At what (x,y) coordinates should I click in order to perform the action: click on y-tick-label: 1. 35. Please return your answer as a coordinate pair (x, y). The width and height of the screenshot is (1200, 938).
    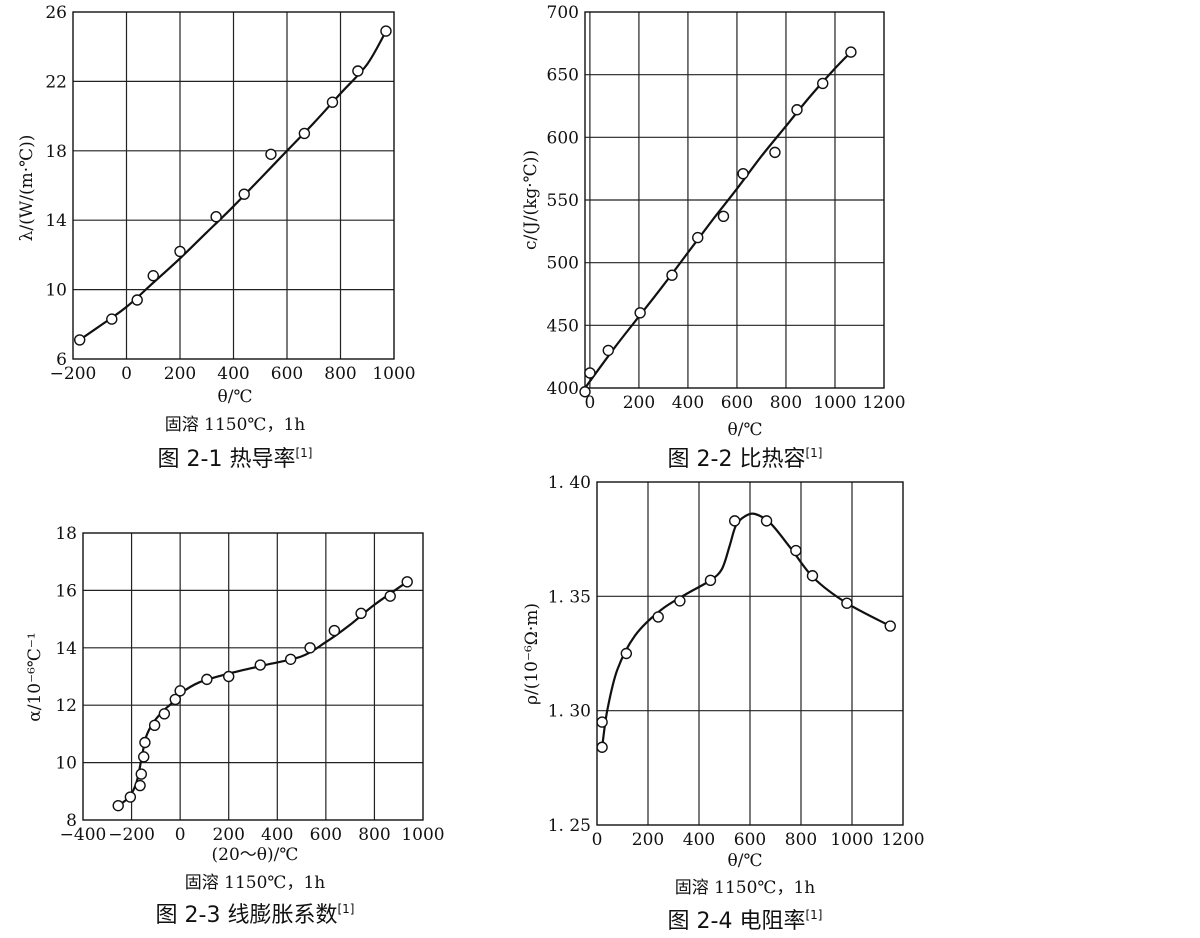
    Looking at the image, I should click on (569, 597).